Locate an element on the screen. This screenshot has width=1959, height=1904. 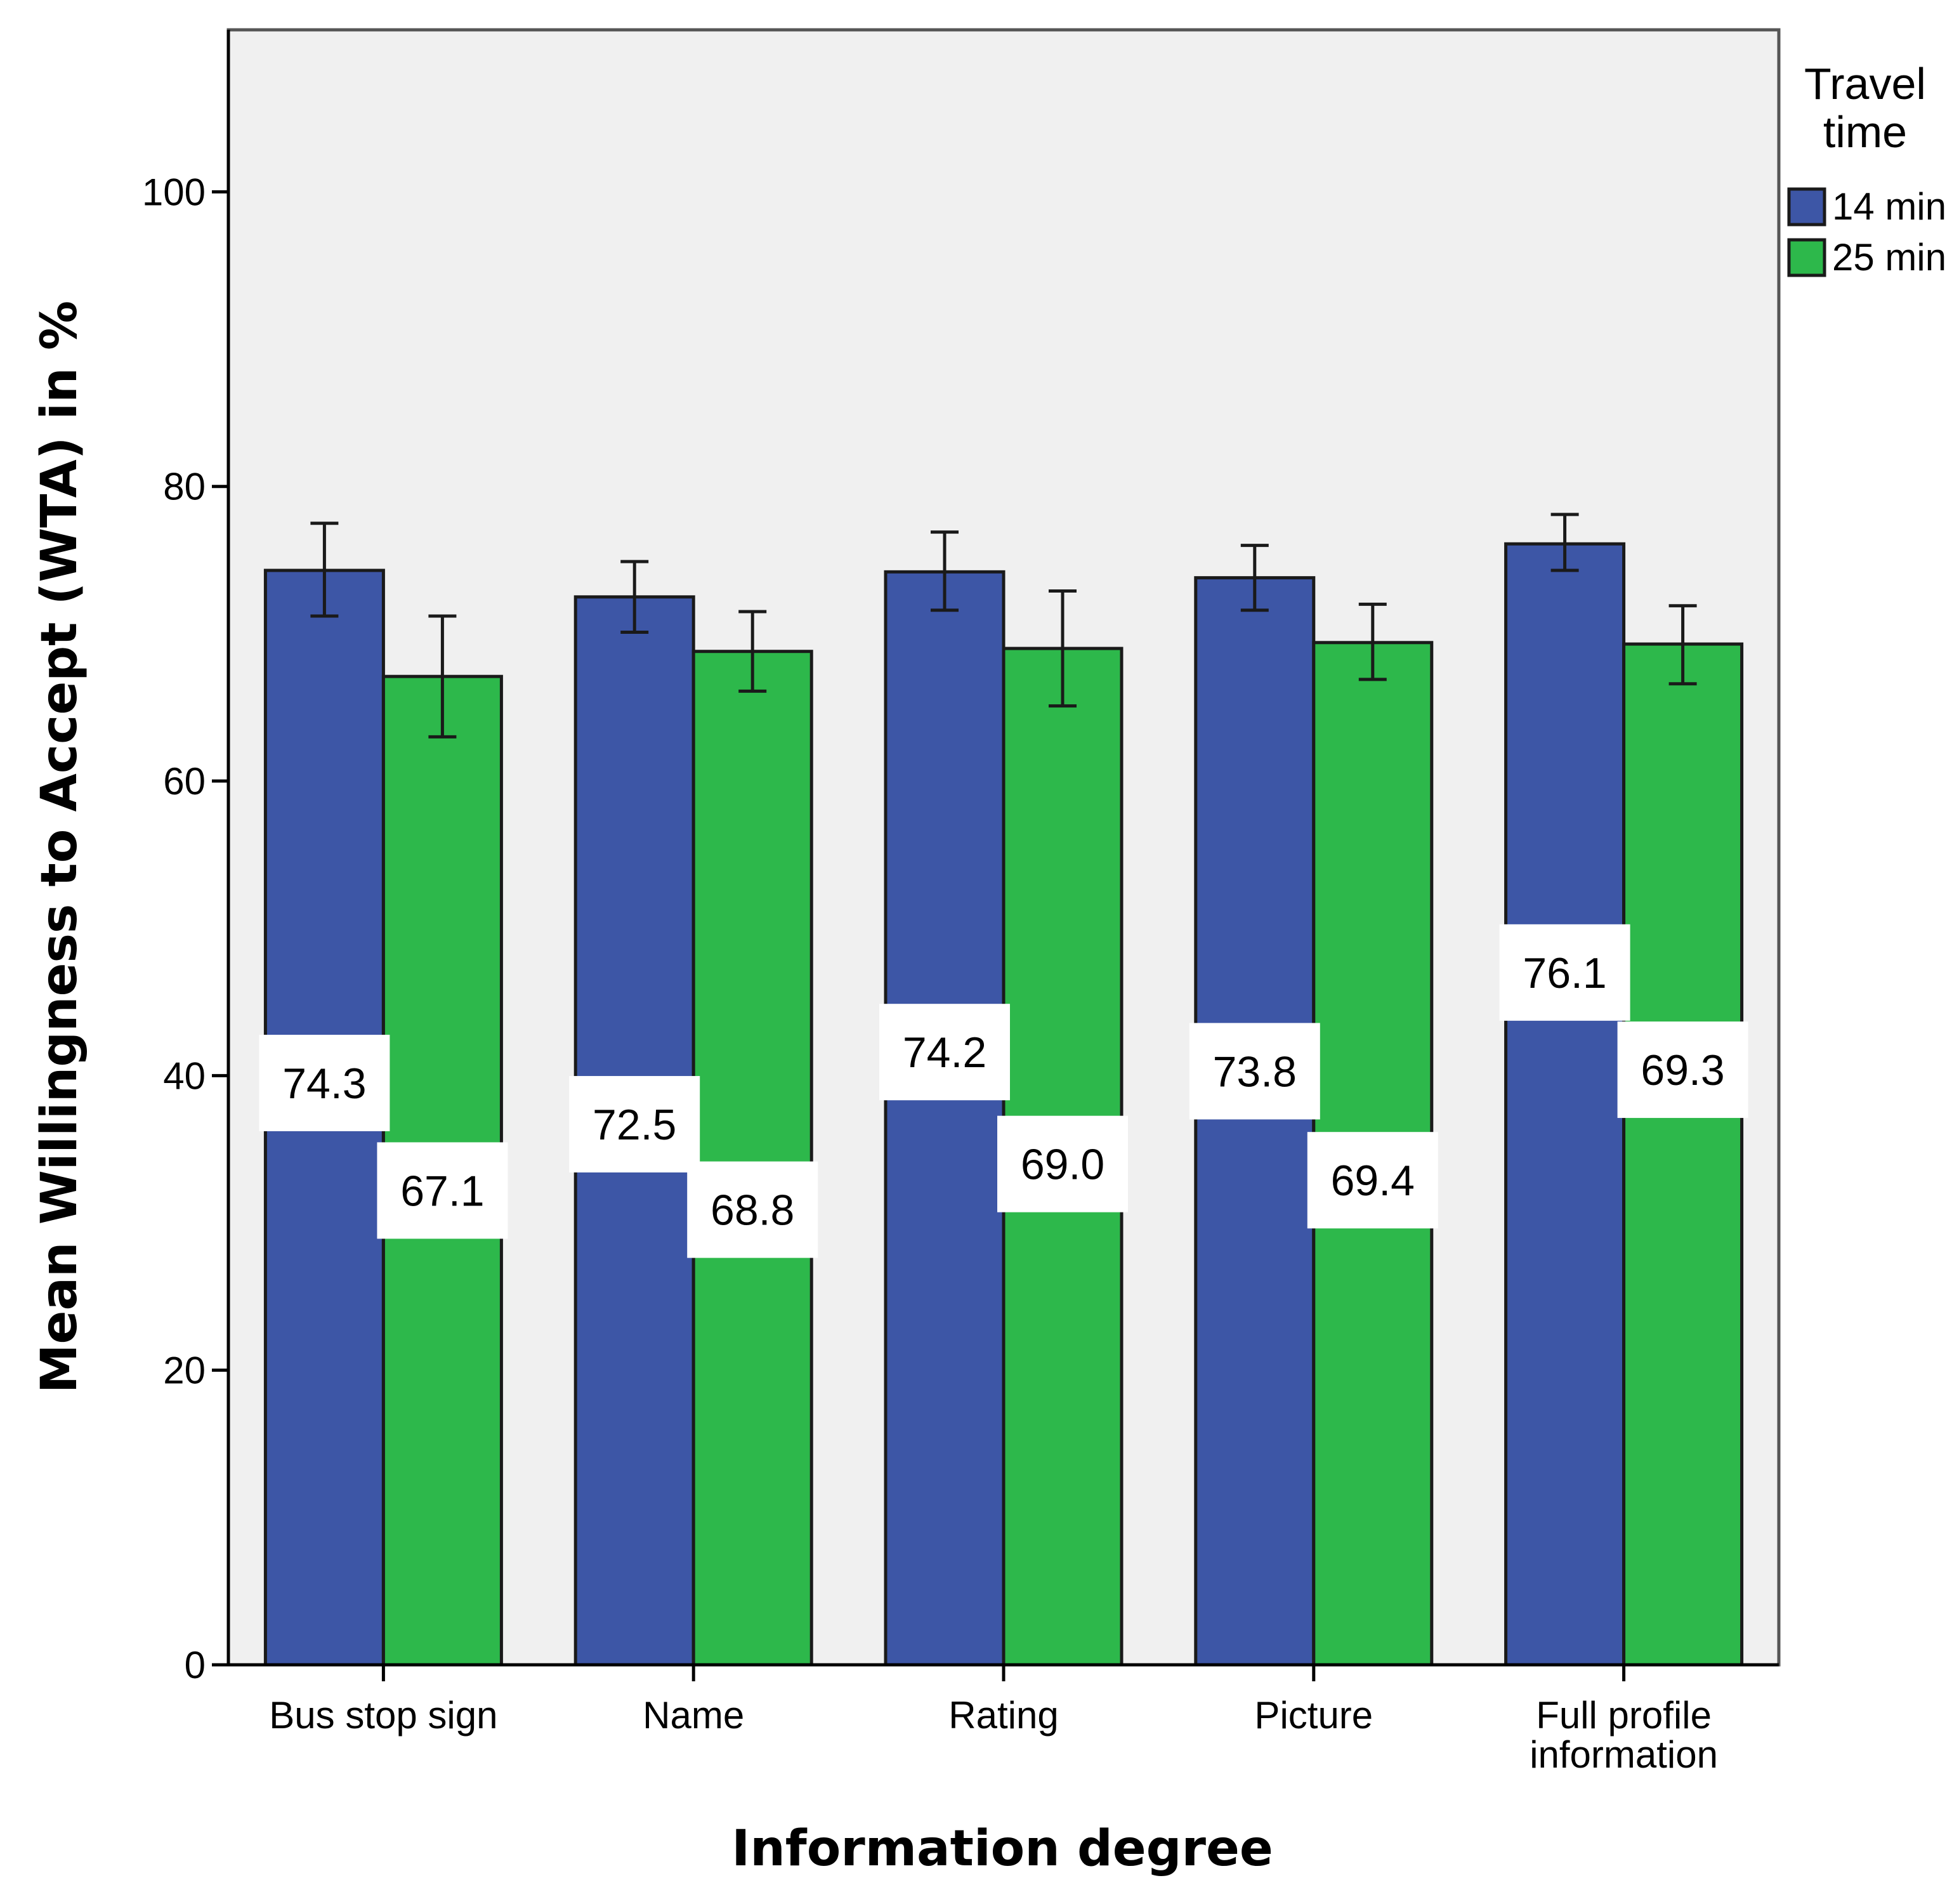
legend-label-25-min: 25 min is located at coordinates (1889, 257).